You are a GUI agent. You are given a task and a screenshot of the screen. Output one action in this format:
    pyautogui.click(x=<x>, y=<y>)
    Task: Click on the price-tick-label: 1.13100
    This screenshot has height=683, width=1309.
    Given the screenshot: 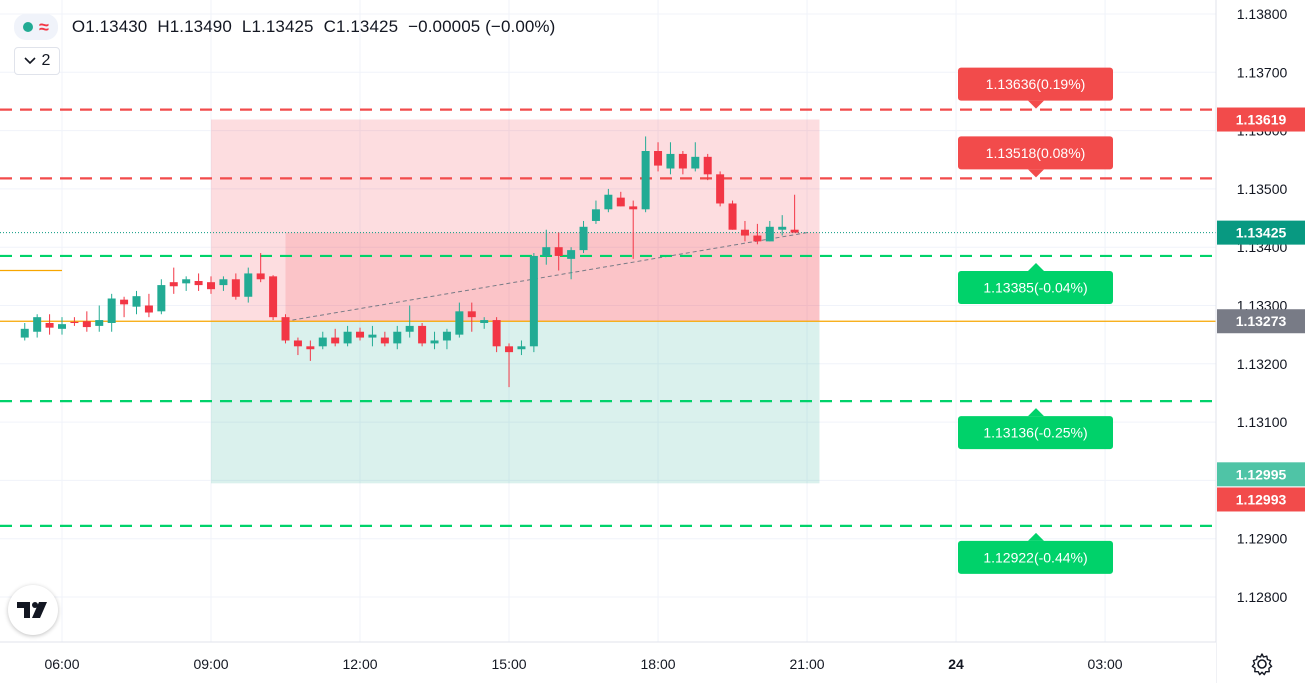 What is the action you would take?
    pyautogui.click(x=1262, y=422)
    